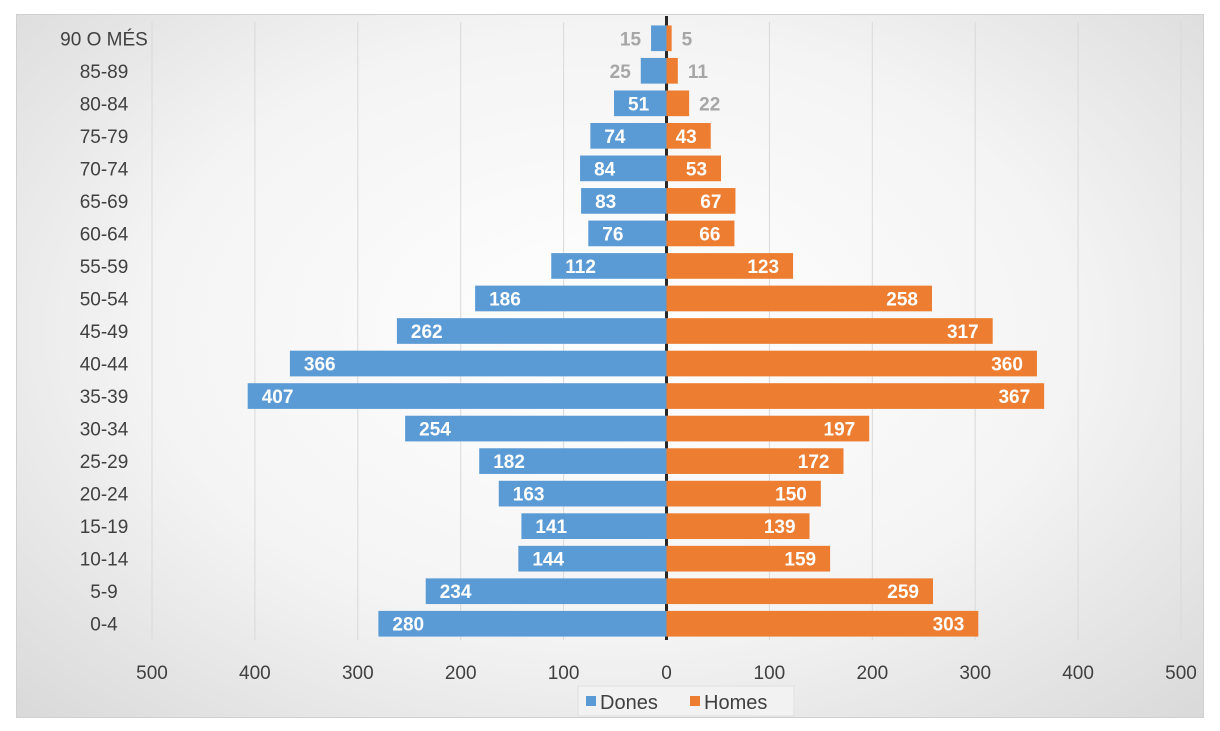  What do you see at coordinates (949, 625) in the screenshot?
I see `data-label-homes: 303` at bounding box center [949, 625].